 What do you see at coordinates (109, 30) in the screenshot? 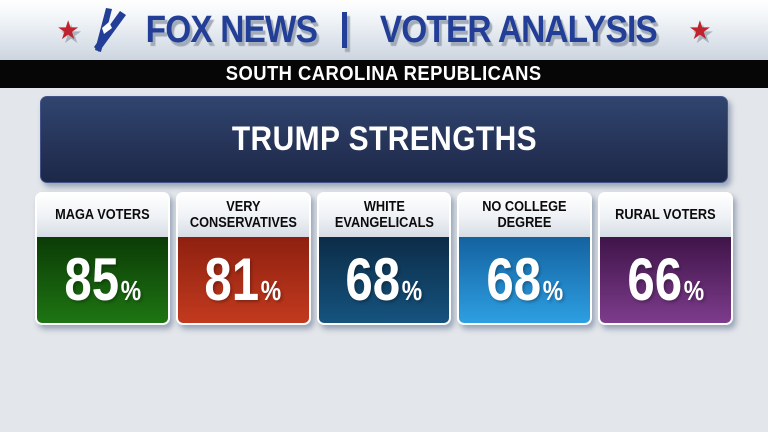
I see `fox-searchlights-icon` at bounding box center [109, 30].